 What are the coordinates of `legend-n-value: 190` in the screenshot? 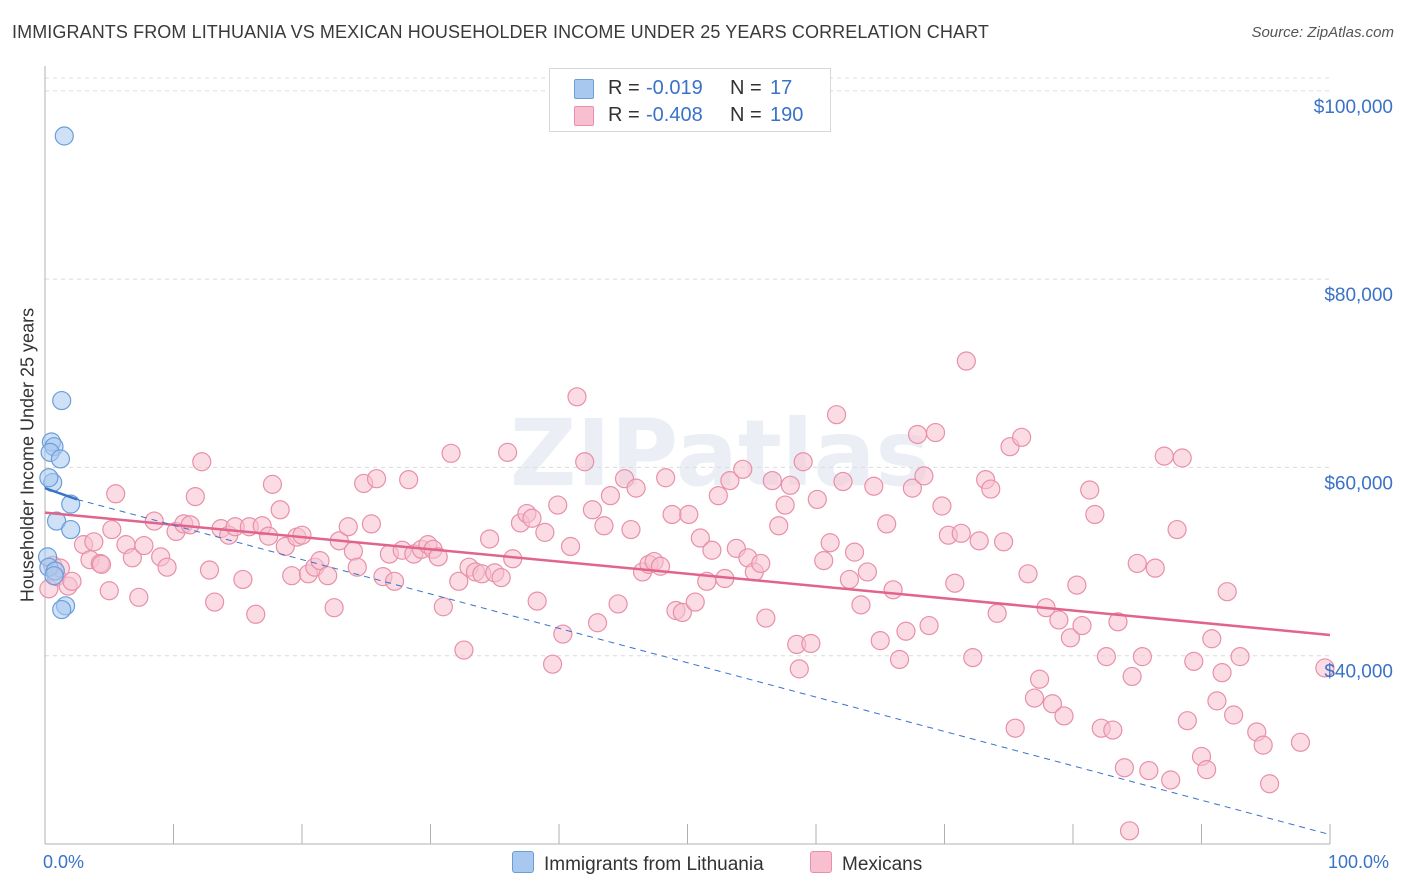 It's located at (787, 115).